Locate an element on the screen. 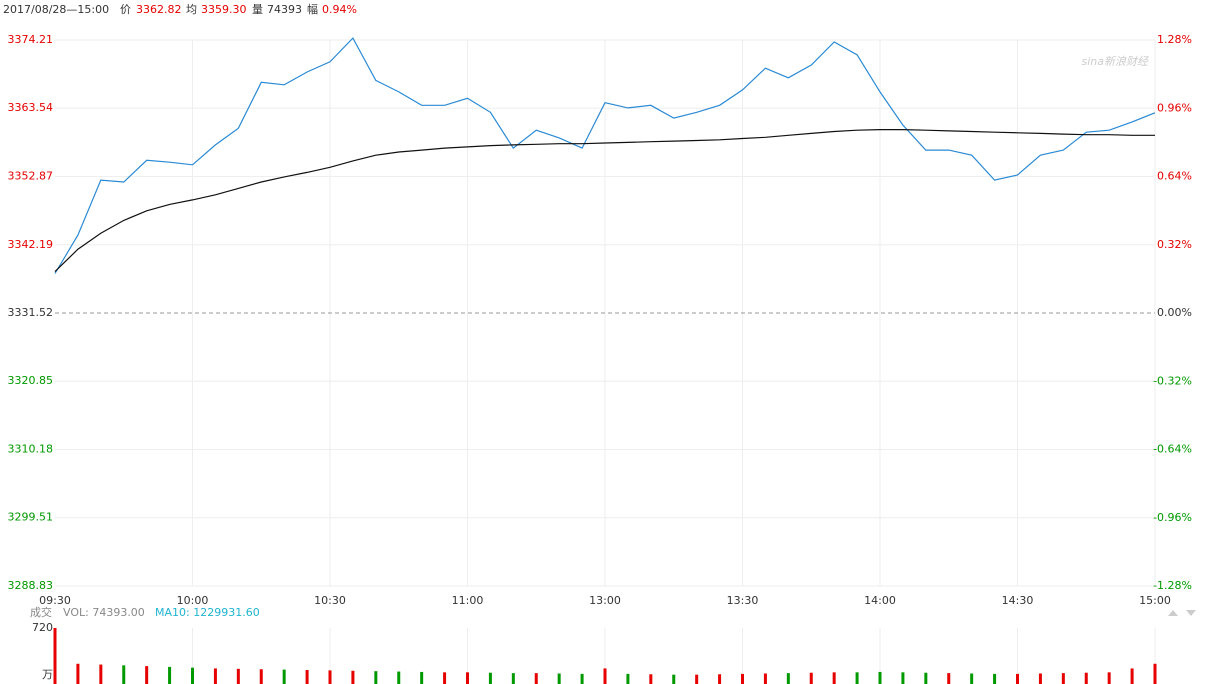 The height and width of the screenshot is (684, 1210). volume-annotation: VOL: 74393.00 is located at coordinates (104, 612).